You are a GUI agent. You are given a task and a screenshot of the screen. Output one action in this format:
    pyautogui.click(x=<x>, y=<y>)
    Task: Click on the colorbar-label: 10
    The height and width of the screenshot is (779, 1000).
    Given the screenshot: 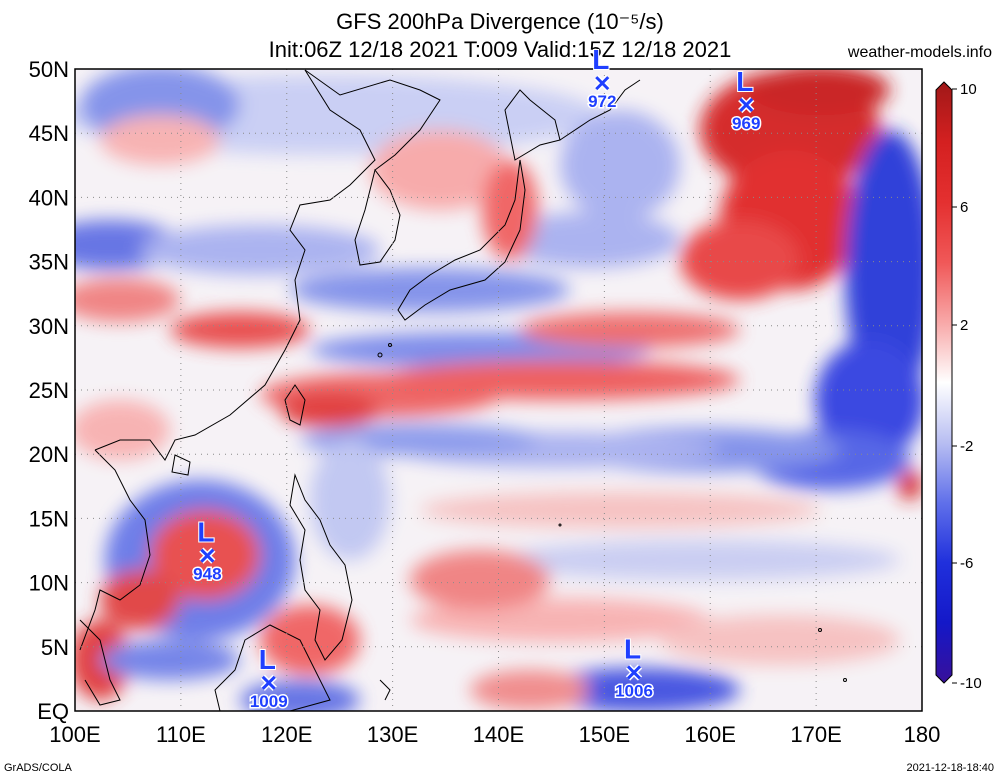 What is the action you would take?
    pyautogui.click(x=968, y=89)
    